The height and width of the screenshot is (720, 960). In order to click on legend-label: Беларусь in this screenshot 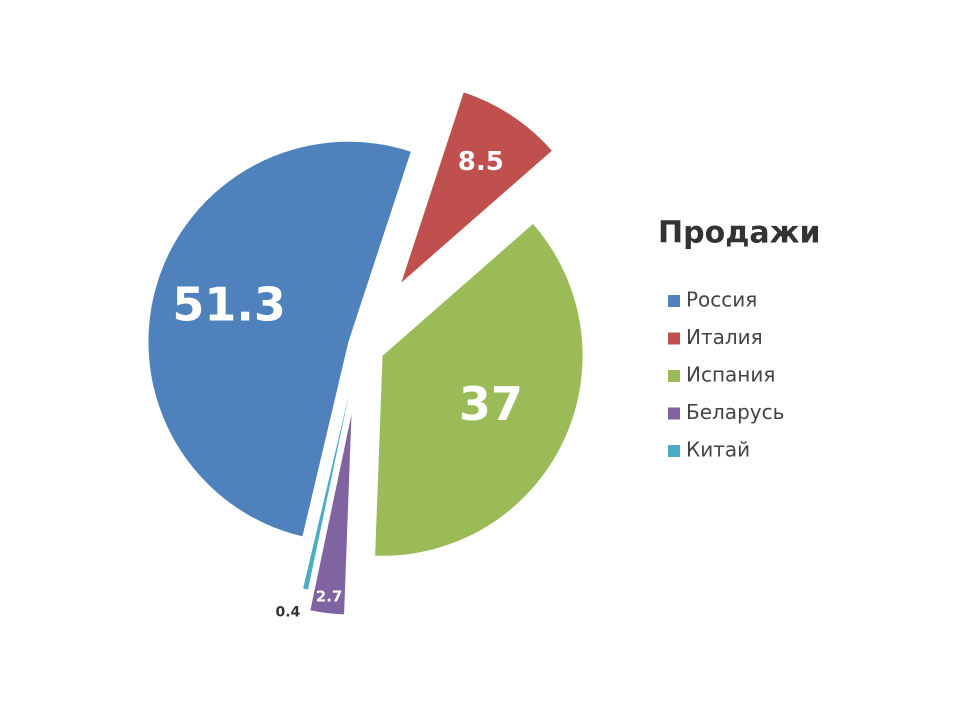, I will do `click(735, 412)`.